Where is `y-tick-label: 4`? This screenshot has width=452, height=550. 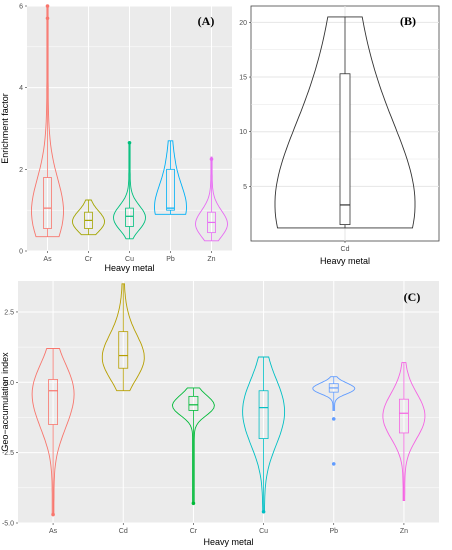
y-tick-label: 4 is located at coordinates (21, 88).